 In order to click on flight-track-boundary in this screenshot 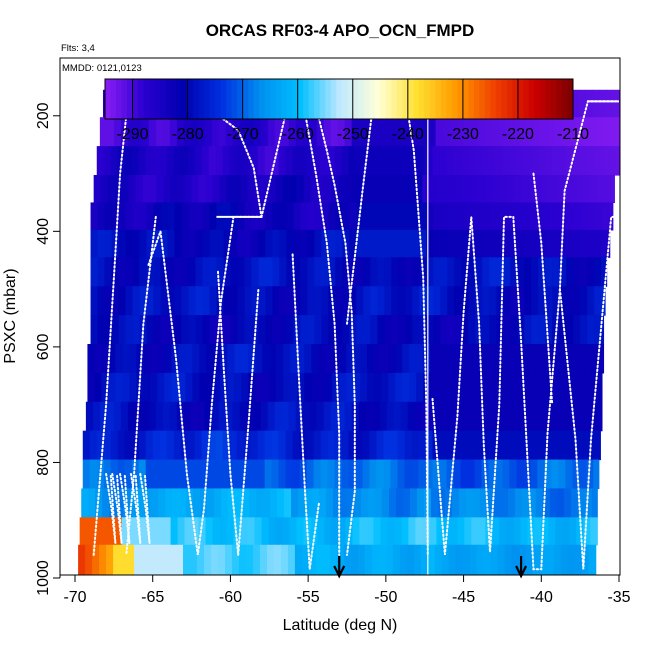, I will do `click(117, 508)`.